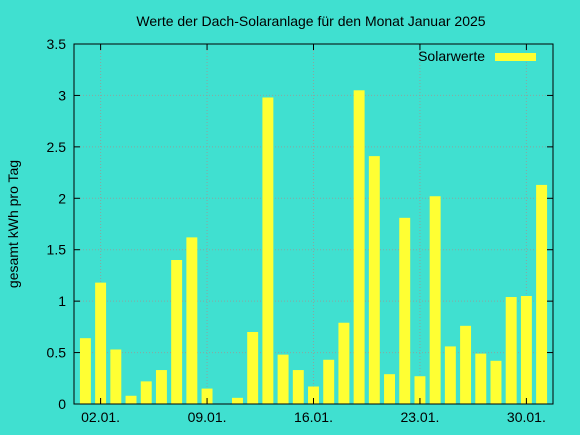 This screenshot has width=580, height=435. What do you see at coordinates (419, 417) in the screenshot?
I see `x-tick-label: 23.01.` at bounding box center [419, 417].